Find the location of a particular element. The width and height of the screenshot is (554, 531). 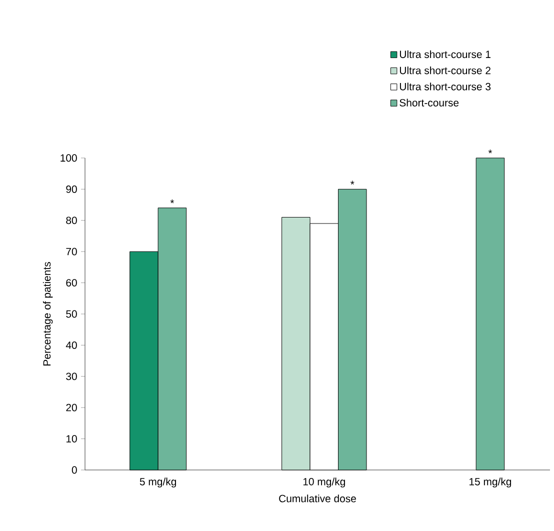

y-tick-label: 20 is located at coordinates (71, 408).